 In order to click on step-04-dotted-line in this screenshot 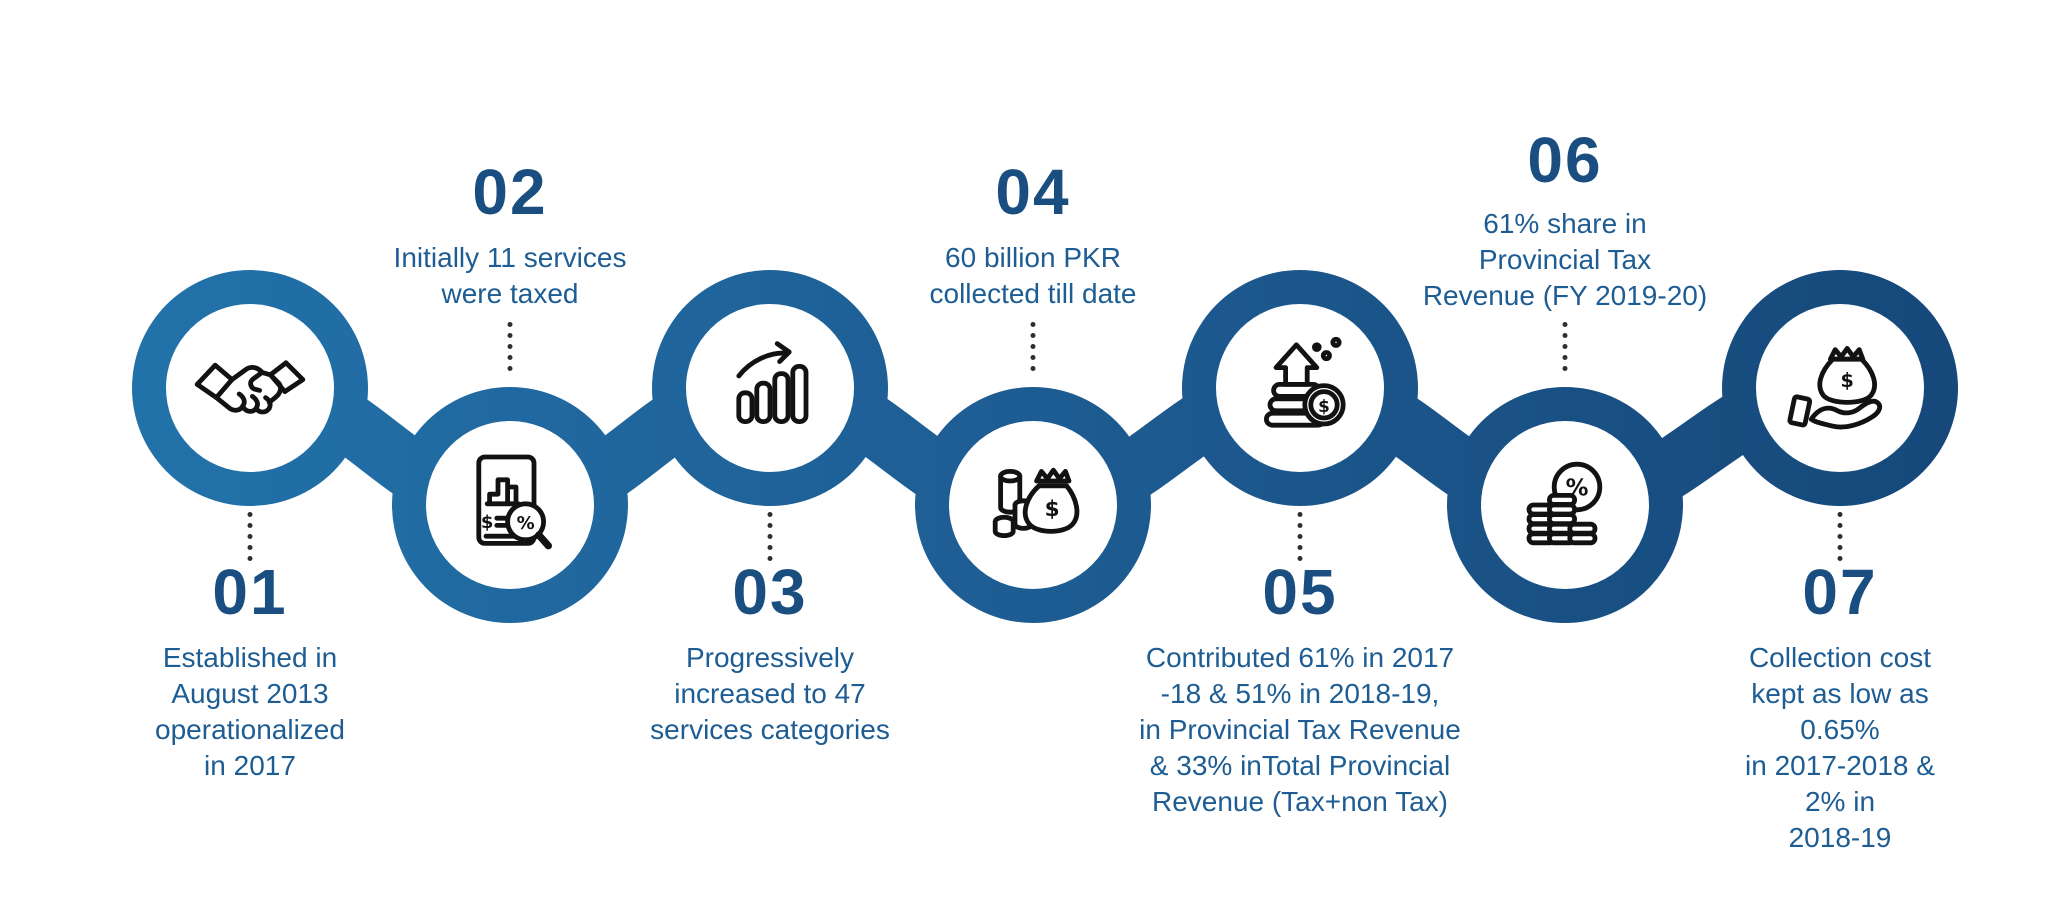, I will do `click(1033, 346)`.